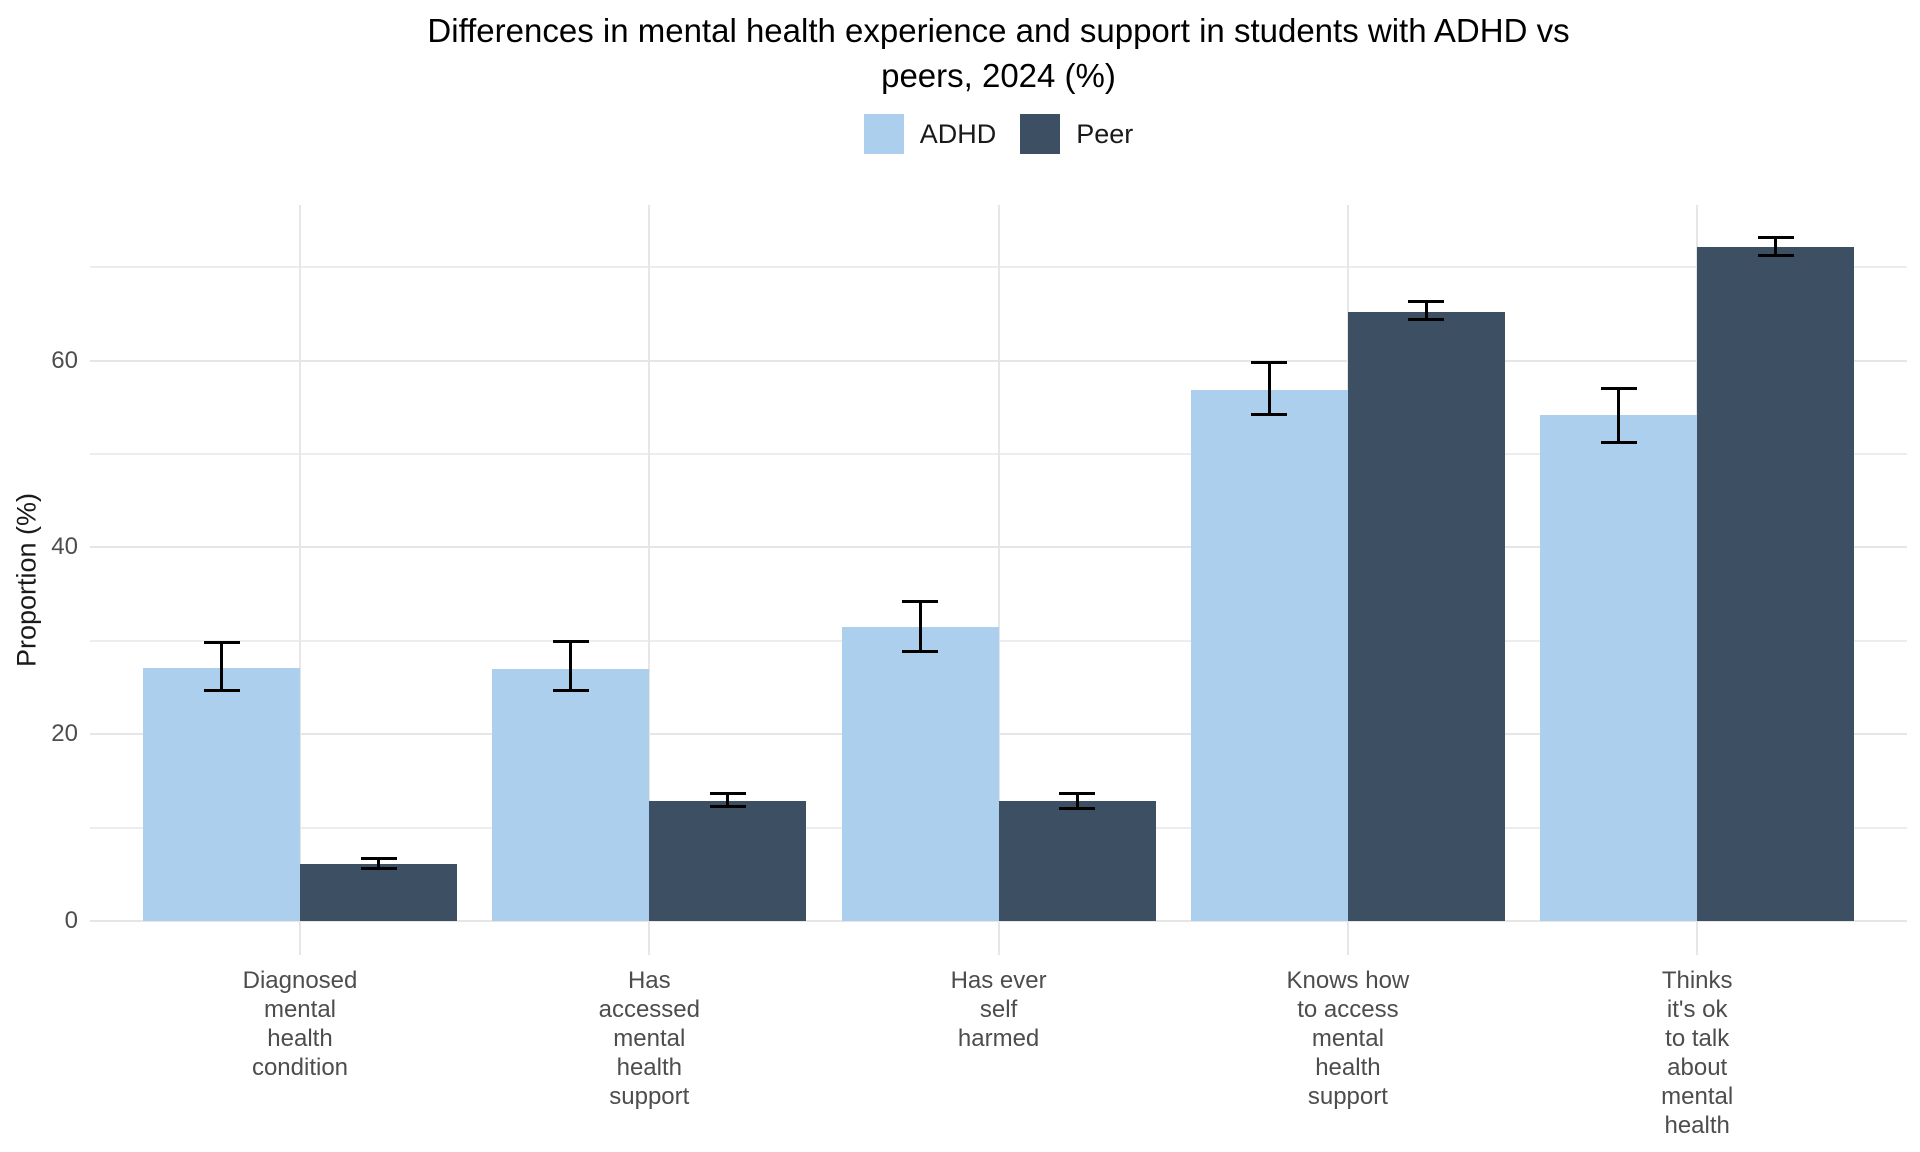  Describe the element at coordinates (958, 133) in the screenshot. I see `legend-label-adhd: ADHD` at that location.